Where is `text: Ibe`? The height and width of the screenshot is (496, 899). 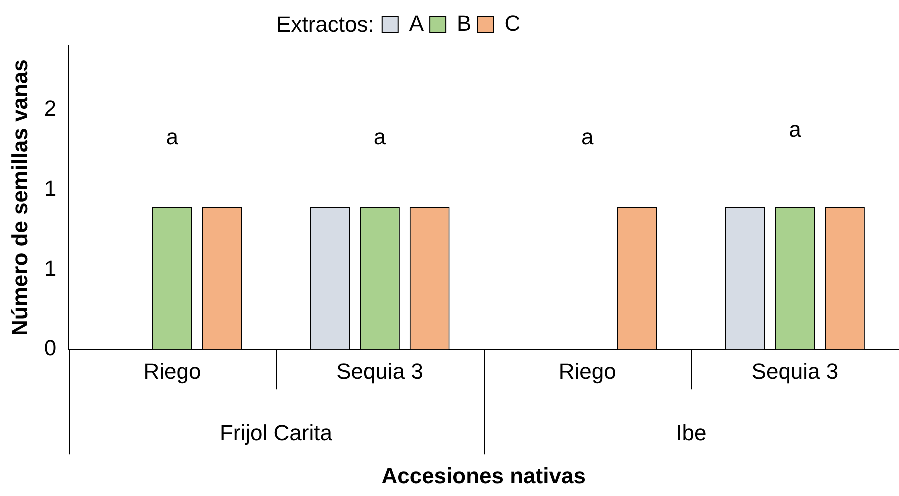
text: Ibe is located at coordinates (691, 433).